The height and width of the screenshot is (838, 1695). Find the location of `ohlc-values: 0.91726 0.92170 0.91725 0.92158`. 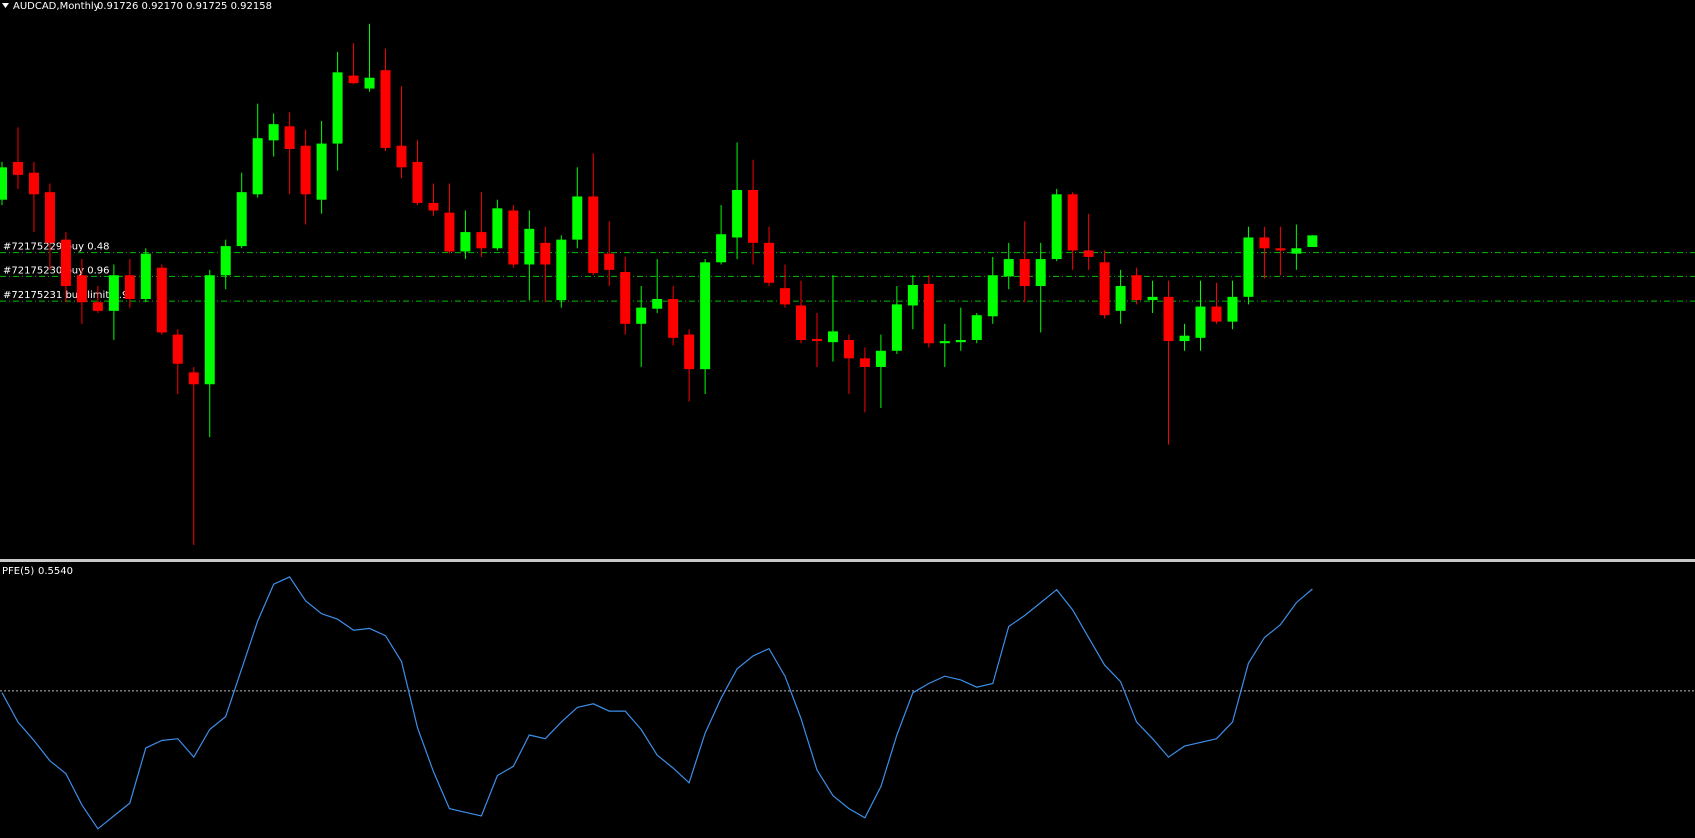

ohlc-values: 0.91726 0.92170 0.91725 0.92158 is located at coordinates (184, 6).